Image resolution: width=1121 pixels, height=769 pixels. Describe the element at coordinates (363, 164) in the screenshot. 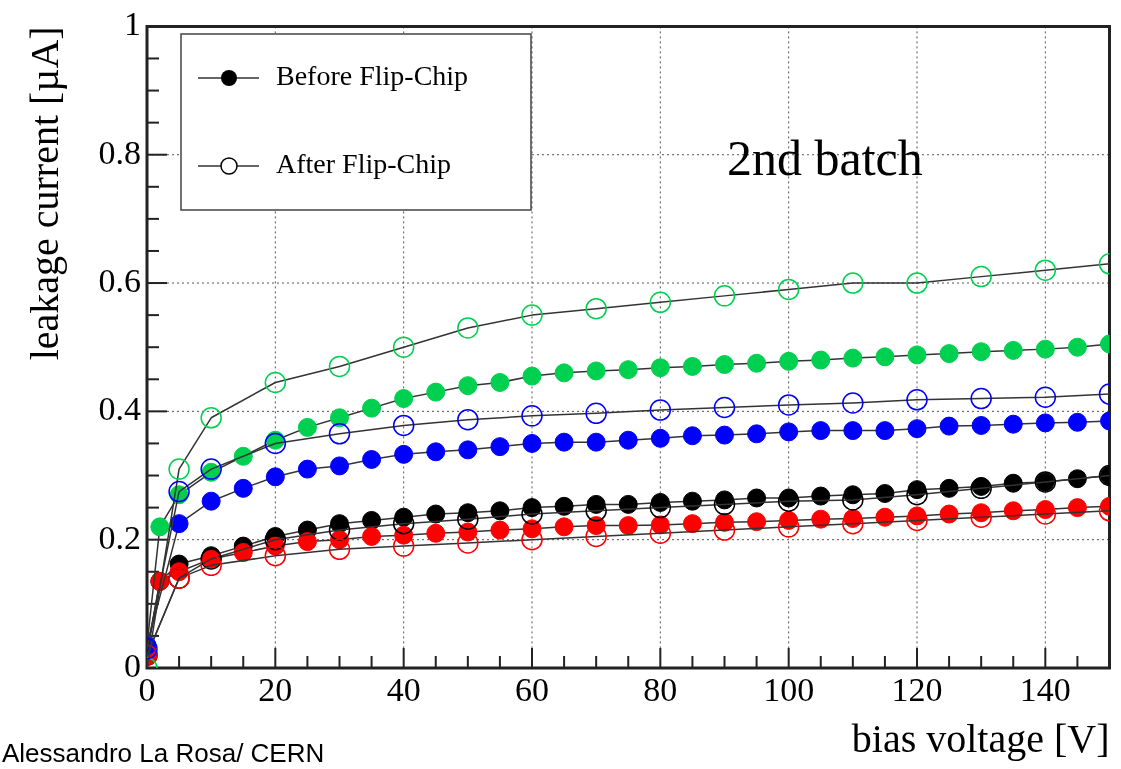

I see `legend-label: After Flip-Chip` at that location.